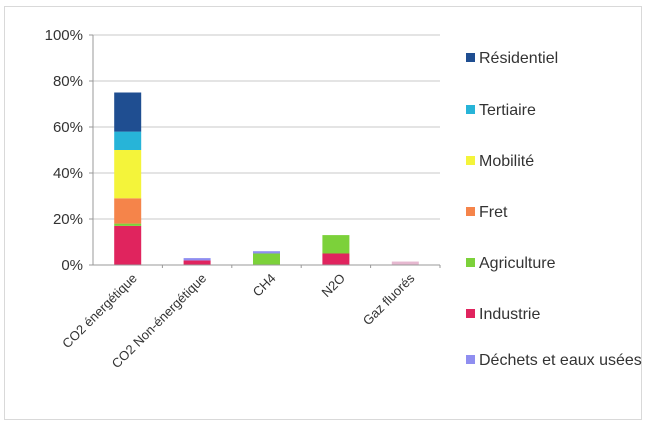  Describe the element at coordinates (68, 219) in the screenshot. I see `y-tick-label: 20%` at that location.